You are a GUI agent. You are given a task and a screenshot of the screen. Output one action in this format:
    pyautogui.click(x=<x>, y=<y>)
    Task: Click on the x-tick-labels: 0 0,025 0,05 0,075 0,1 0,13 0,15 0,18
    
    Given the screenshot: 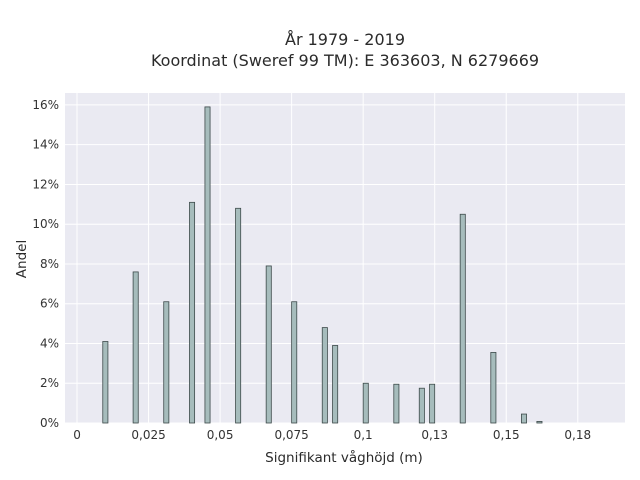 What is the action you would take?
    pyautogui.click(x=332, y=435)
    